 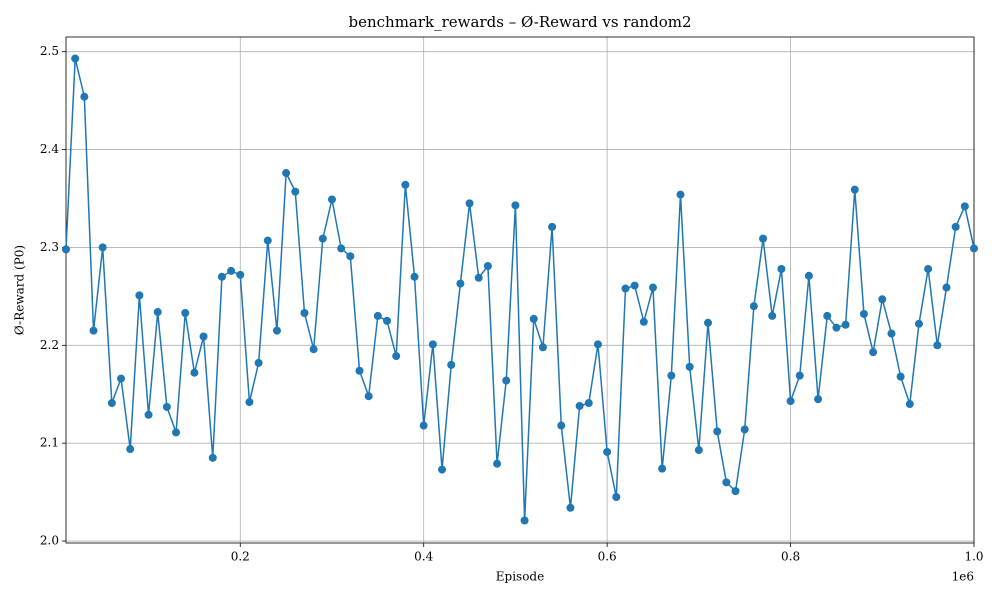 What do you see at coordinates (49, 443) in the screenshot?
I see `y-tick-label: 2.1` at bounding box center [49, 443].